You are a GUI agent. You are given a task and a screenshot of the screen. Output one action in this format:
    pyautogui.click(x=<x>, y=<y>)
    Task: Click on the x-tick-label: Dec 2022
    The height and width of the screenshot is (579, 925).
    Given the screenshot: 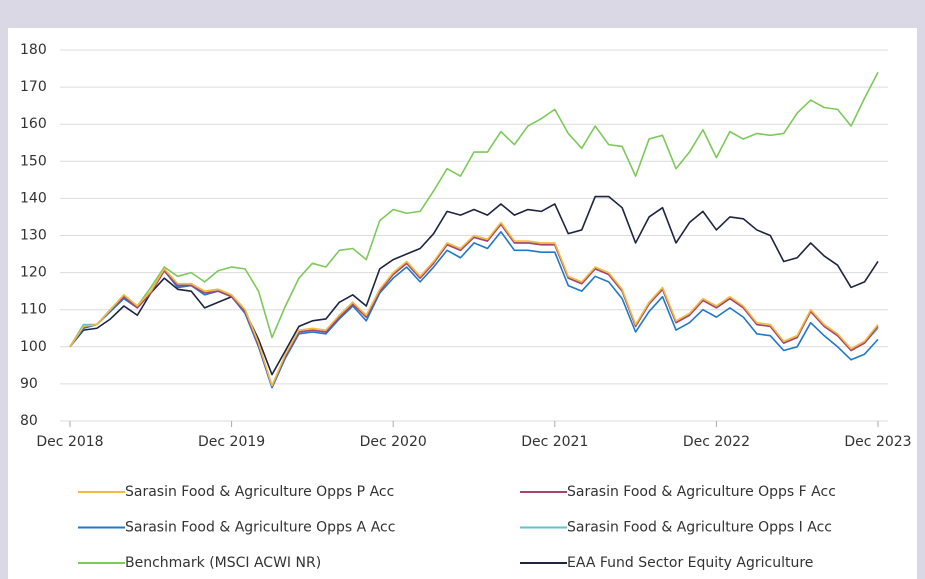 What is the action you would take?
    pyautogui.click(x=716, y=442)
    